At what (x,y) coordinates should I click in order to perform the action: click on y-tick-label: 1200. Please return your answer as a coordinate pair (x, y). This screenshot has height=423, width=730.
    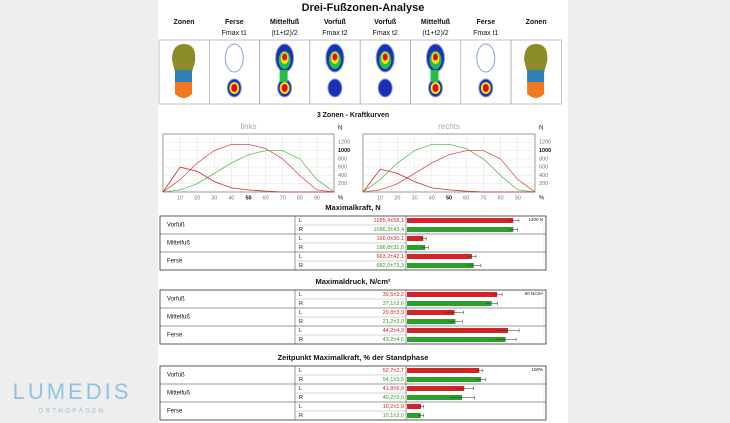
    Looking at the image, I should click on (545, 143).